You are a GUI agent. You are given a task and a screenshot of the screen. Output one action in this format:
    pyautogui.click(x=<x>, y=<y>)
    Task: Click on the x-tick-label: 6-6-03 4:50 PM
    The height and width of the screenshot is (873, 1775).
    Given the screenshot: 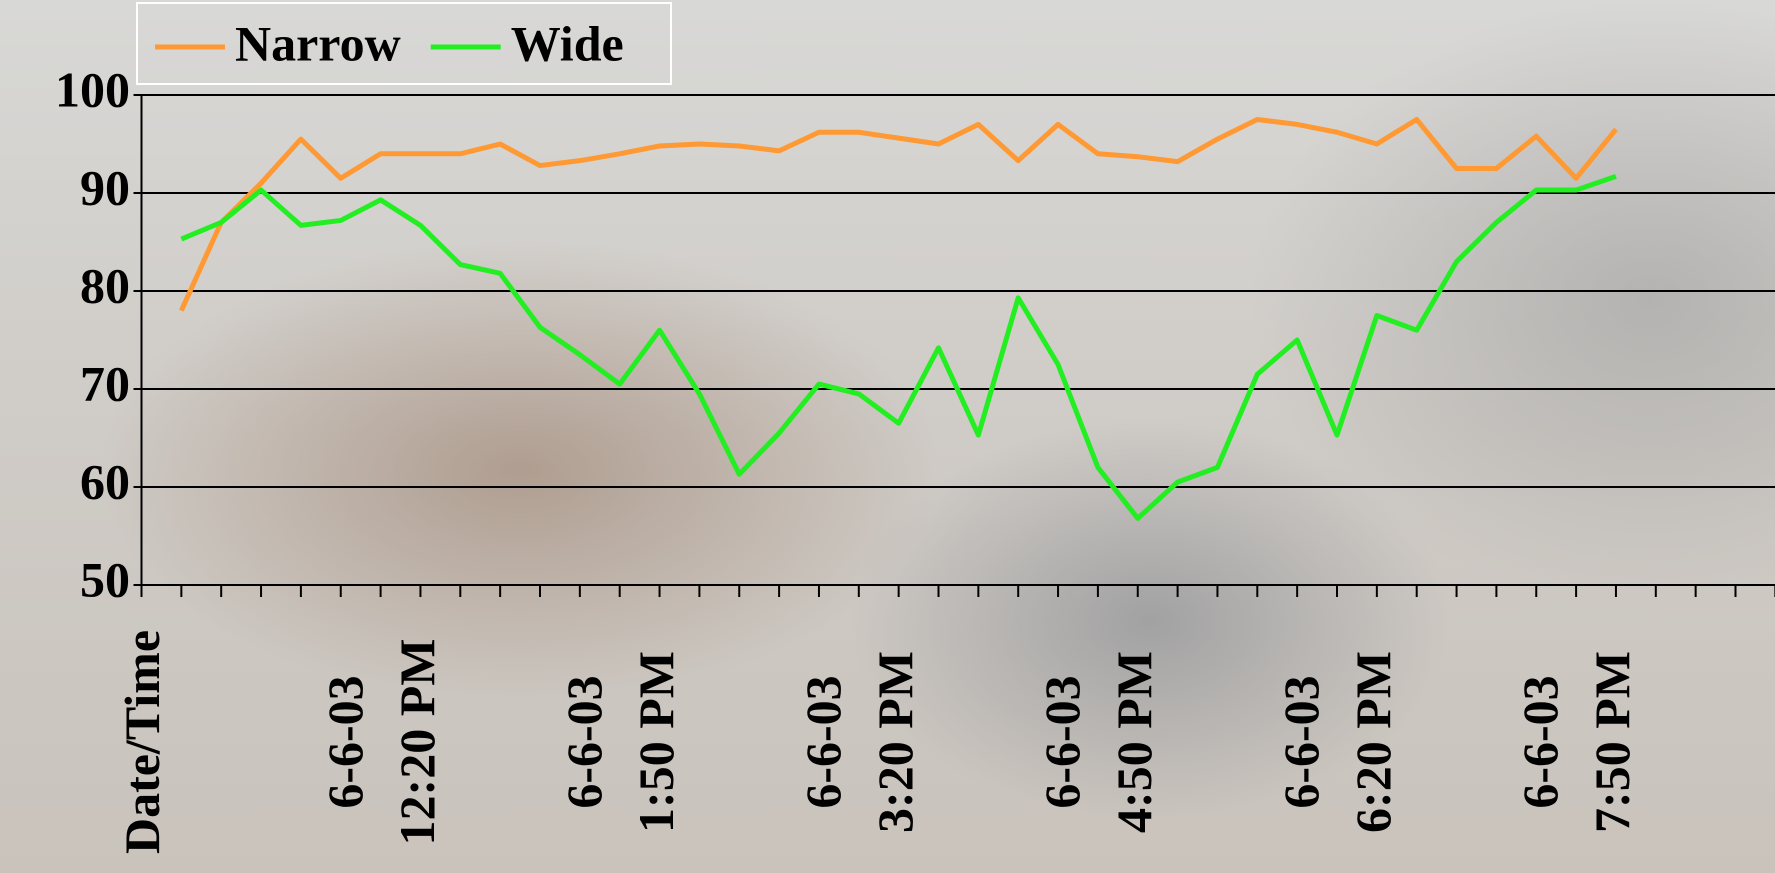 What is the action you would take?
    pyautogui.click(x=1097, y=742)
    